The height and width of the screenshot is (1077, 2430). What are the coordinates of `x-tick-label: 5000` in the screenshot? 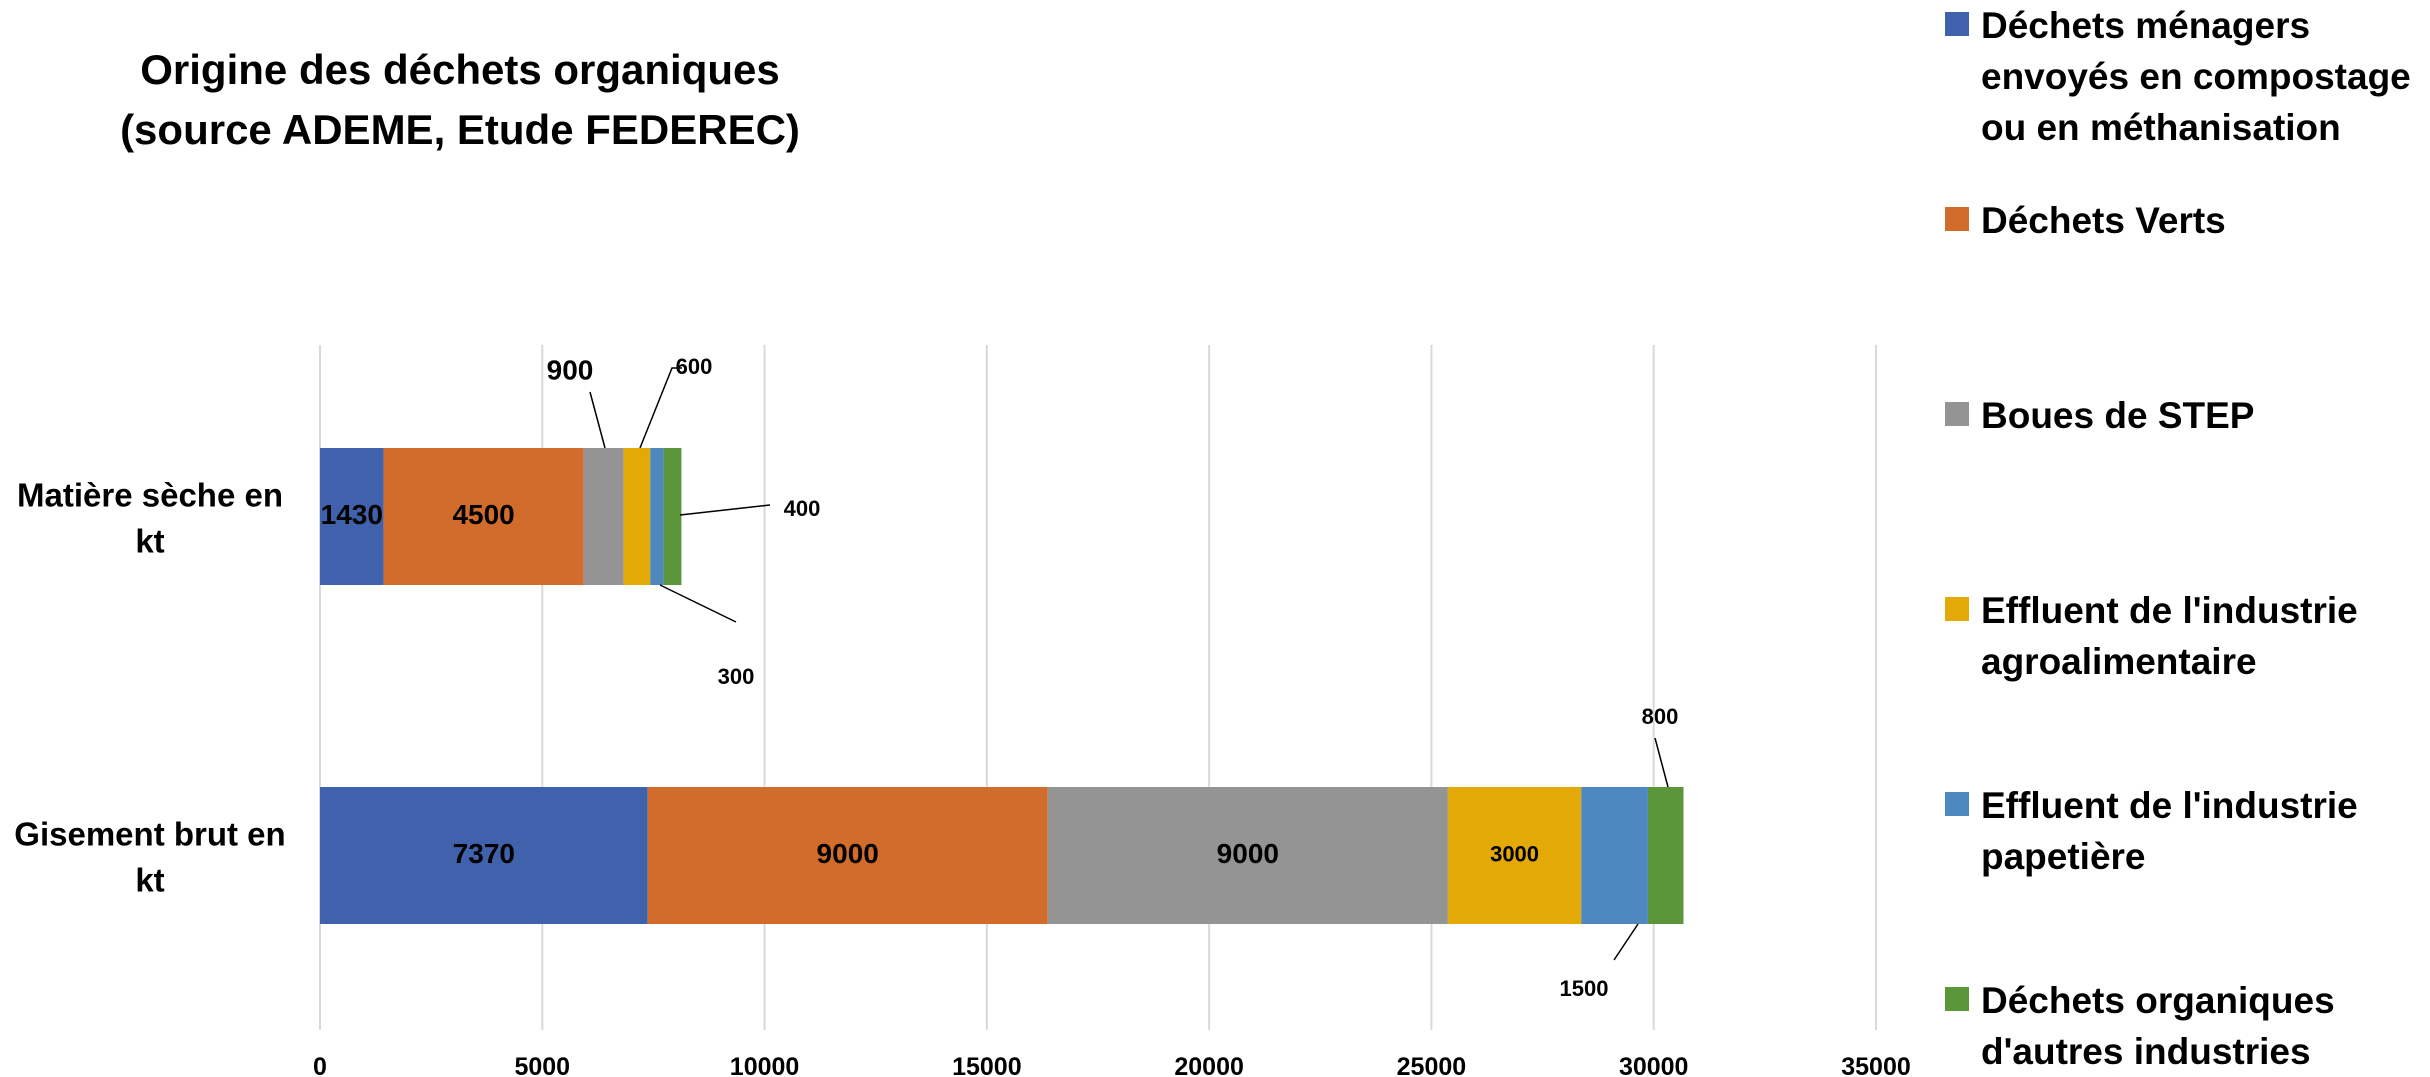 It's located at (542, 1065).